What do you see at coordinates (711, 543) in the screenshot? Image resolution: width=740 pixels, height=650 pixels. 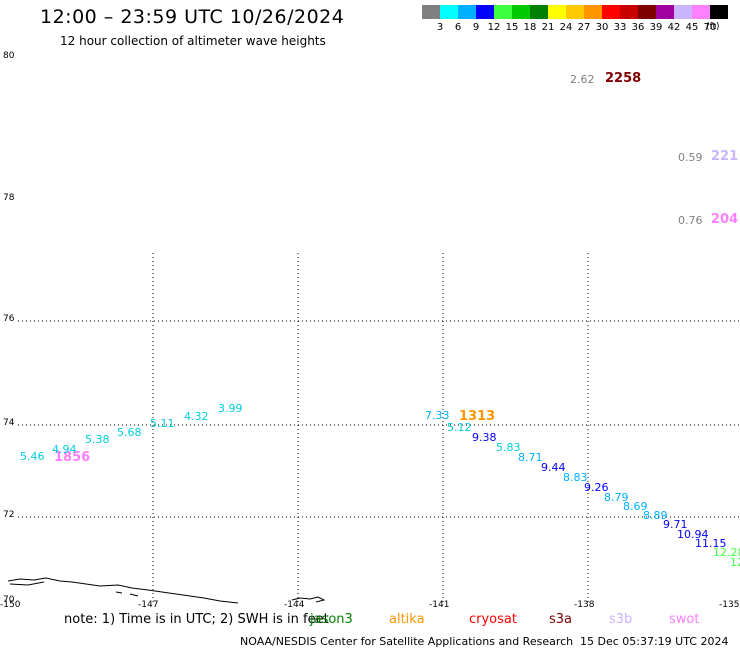 I see `wave-height-value: 11.15` at bounding box center [711, 543].